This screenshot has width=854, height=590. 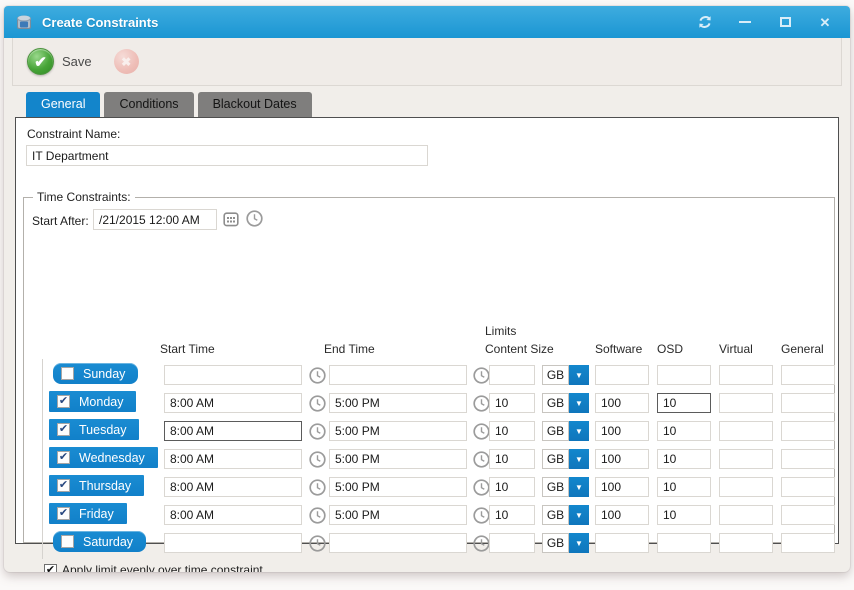 What do you see at coordinates (67, 373) in the screenshot?
I see `day-checkbox-sunday` at bounding box center [67, 373].